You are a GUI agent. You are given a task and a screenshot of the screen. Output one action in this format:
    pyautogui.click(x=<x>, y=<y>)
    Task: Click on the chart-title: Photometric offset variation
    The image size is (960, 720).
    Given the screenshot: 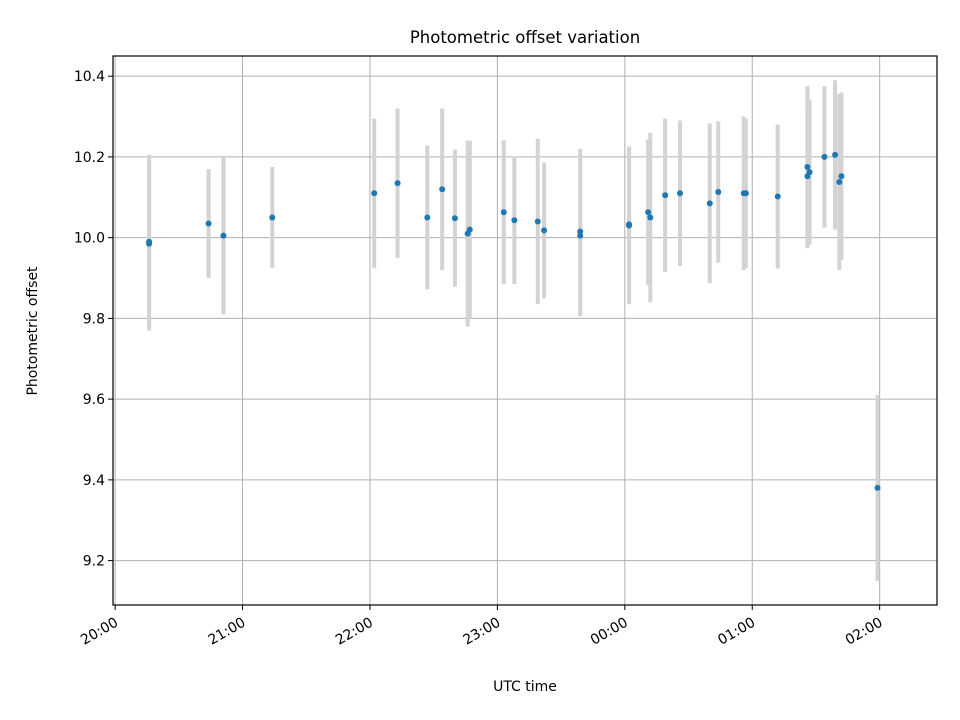 What is the action you would take?
    pyautogui.click(x=525, y=37)
    